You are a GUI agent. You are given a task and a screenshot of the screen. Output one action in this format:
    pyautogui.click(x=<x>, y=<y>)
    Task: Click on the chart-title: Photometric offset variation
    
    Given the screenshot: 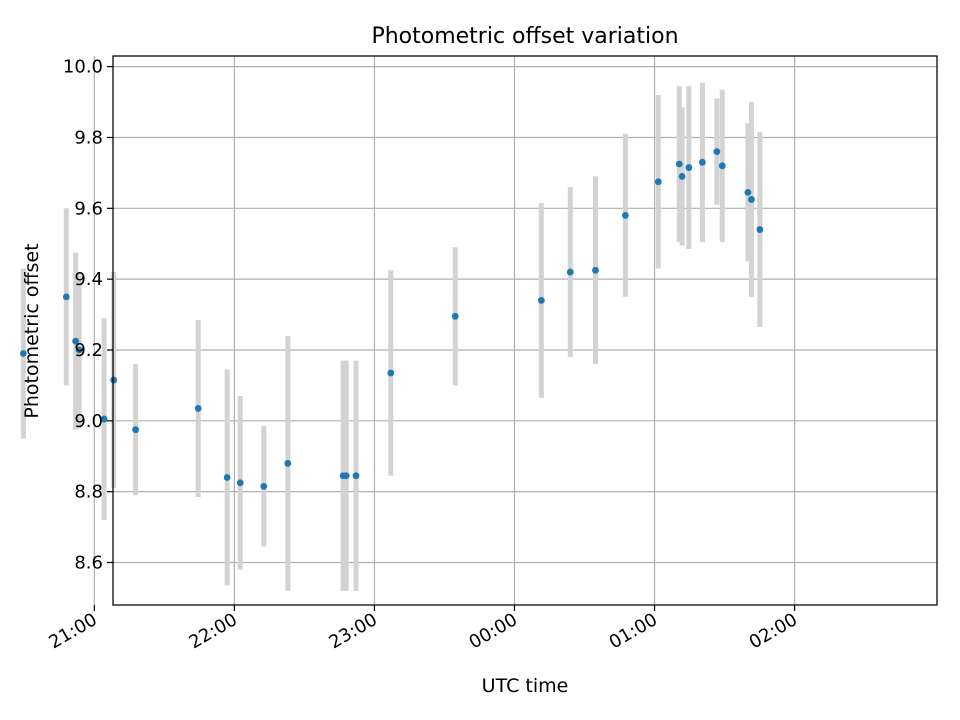 What is the action you would take?
    pyautogui.click(x=524, y=36)
    